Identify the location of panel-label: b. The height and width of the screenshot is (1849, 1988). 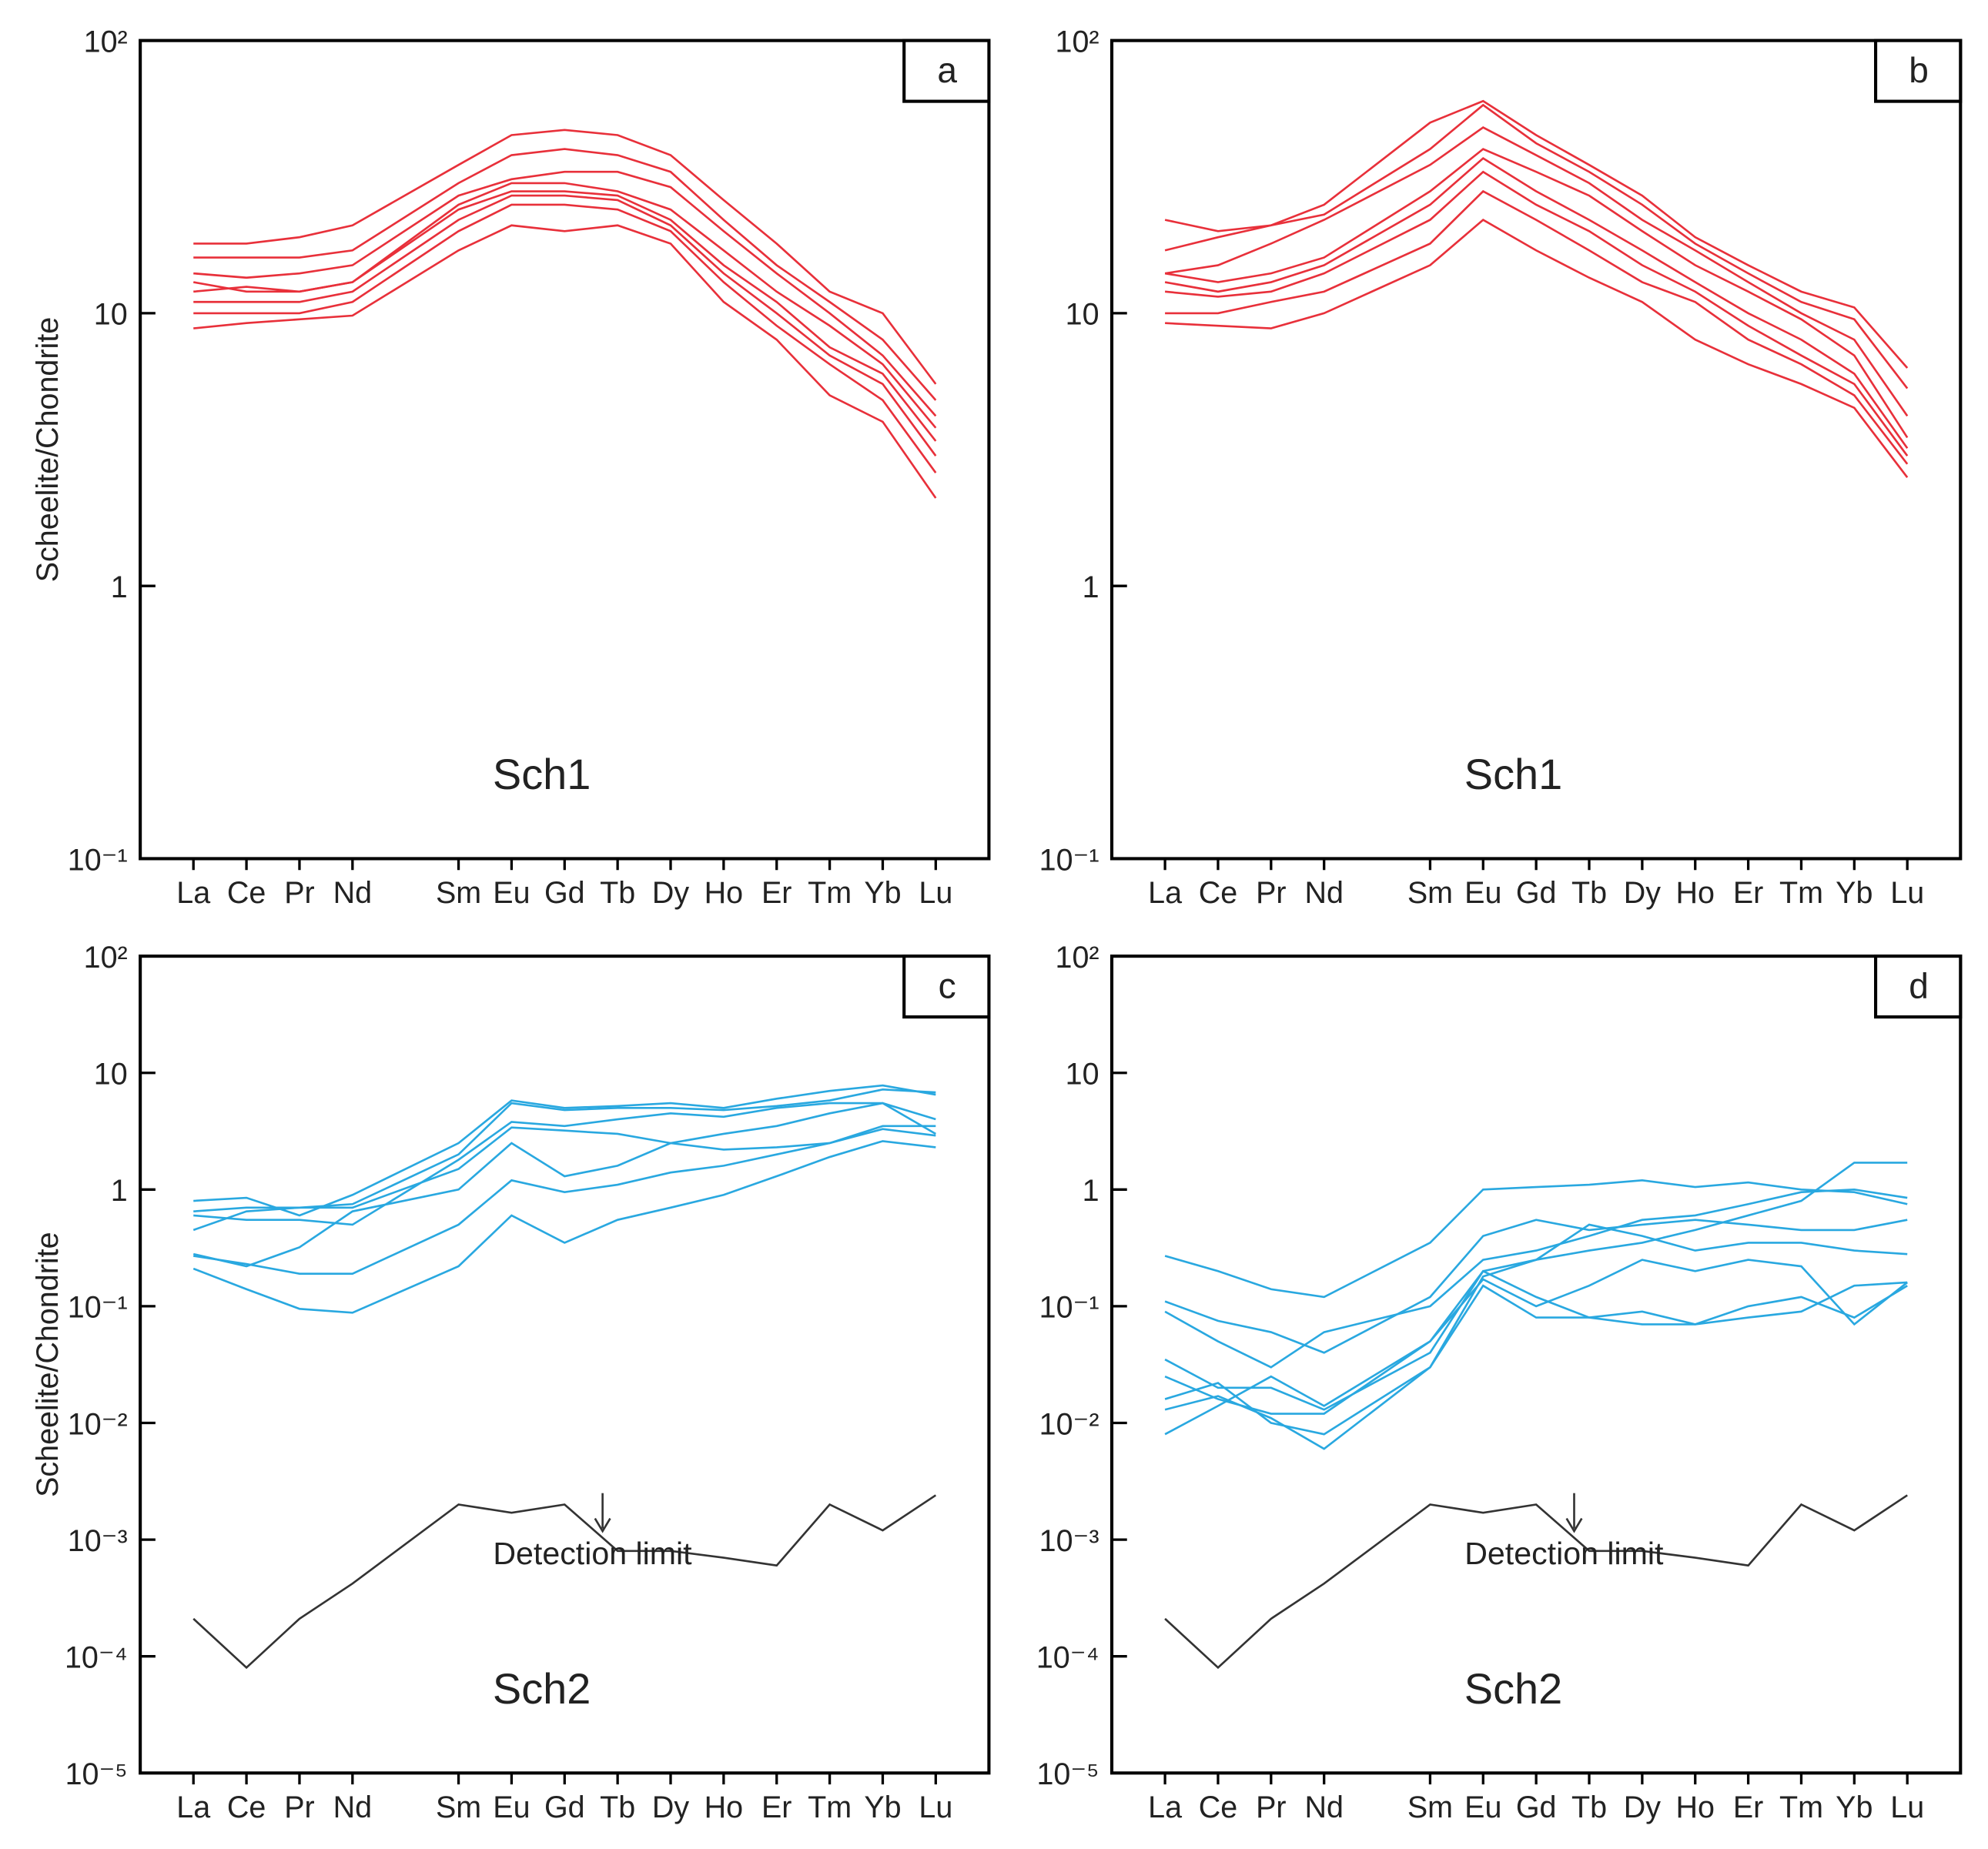
(1919, 70).